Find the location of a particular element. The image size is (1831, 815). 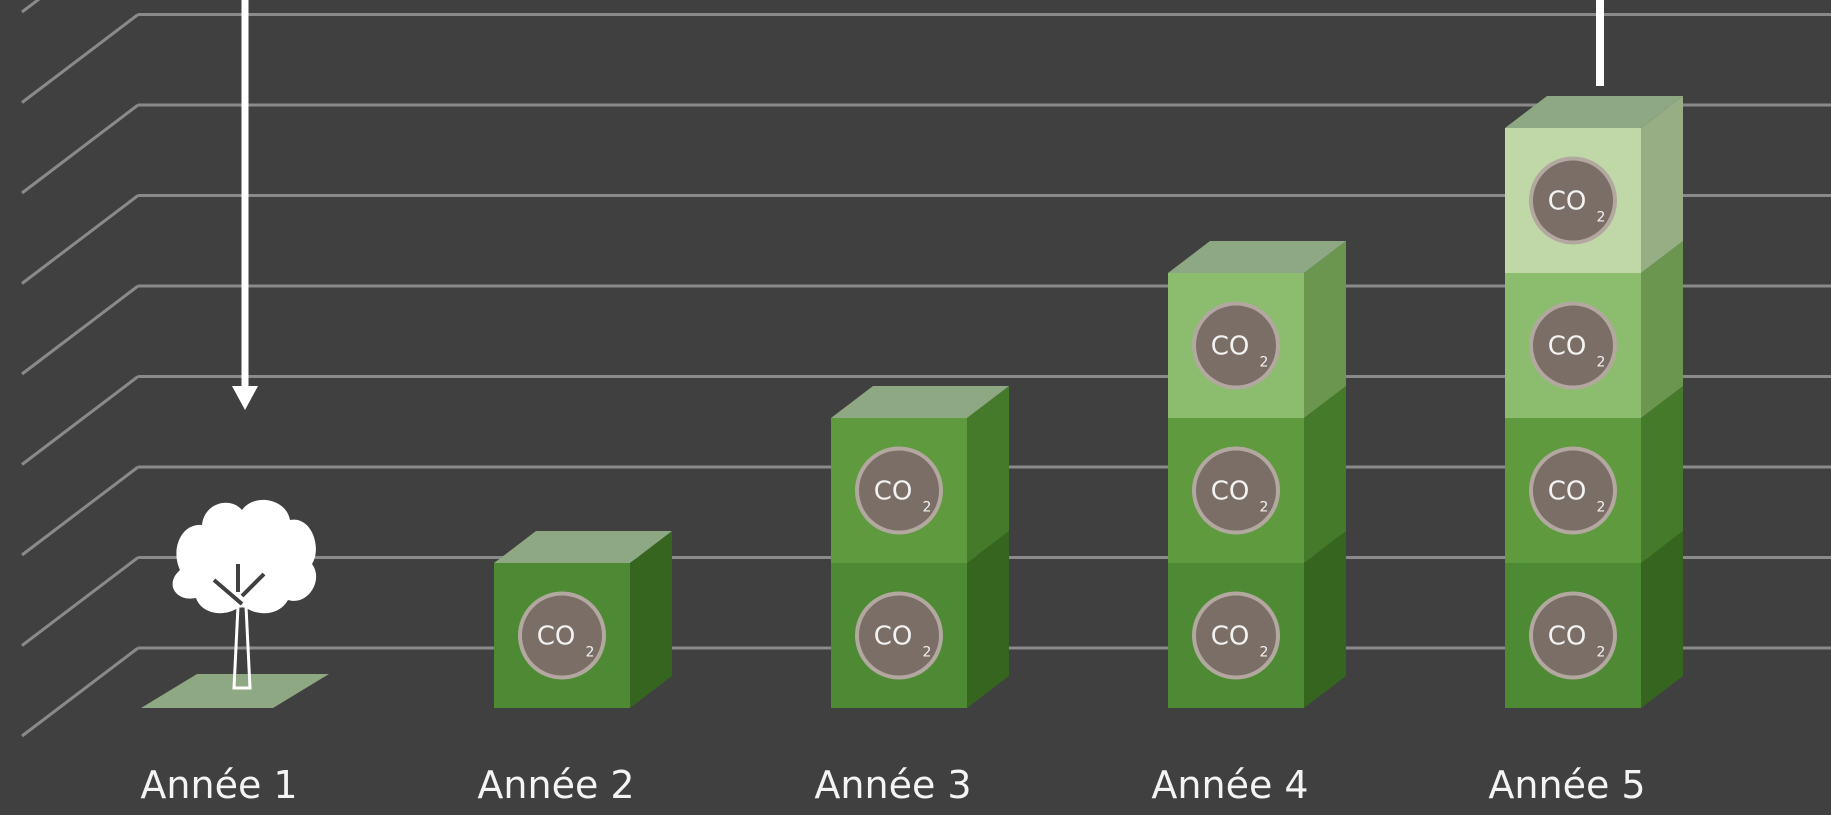

tree-icon is located at coordinates (244, 594).